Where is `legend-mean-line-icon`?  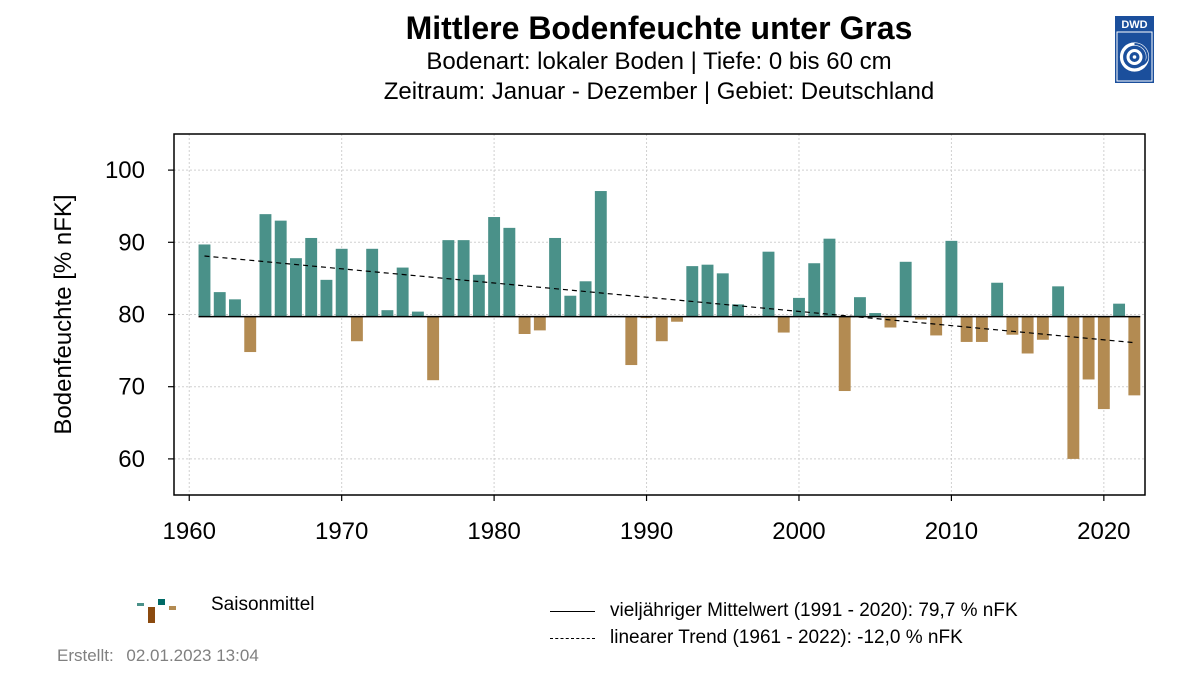 legend-mean-line-icon is located at coordinates (572, 611).